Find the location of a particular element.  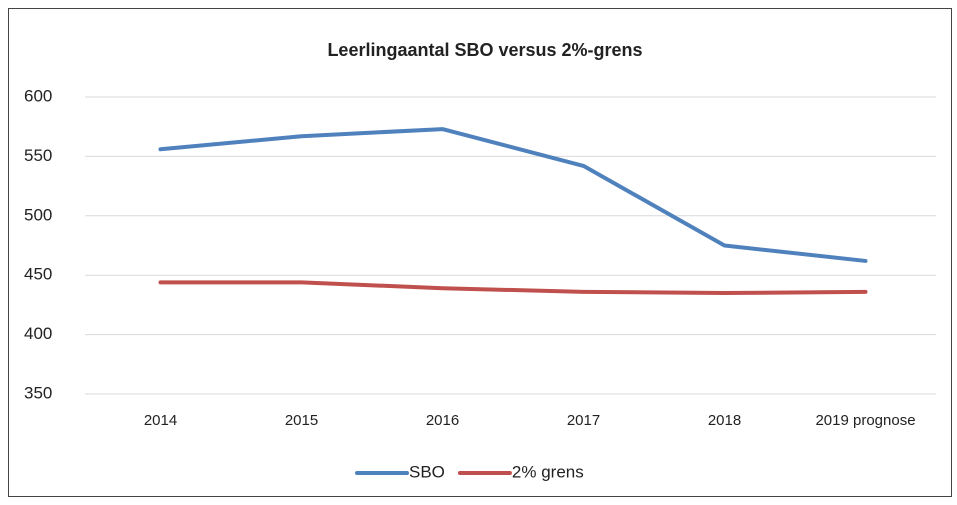

y-tick-label: 450 is located at coordinates (38, 274).